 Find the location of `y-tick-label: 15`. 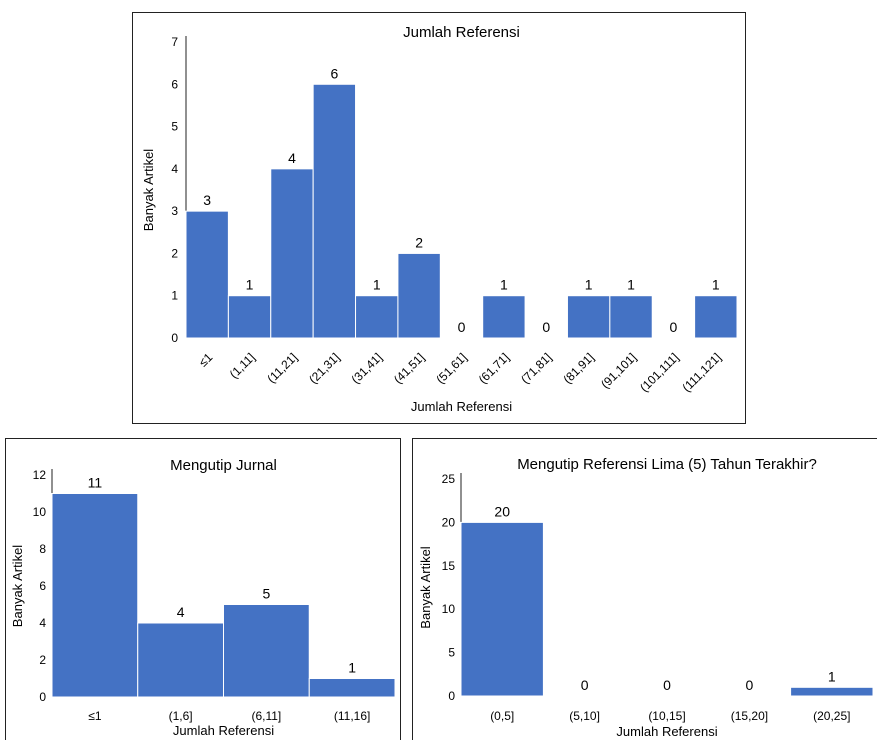

y-tick-label: 15 is located at coordinates (449, 566).